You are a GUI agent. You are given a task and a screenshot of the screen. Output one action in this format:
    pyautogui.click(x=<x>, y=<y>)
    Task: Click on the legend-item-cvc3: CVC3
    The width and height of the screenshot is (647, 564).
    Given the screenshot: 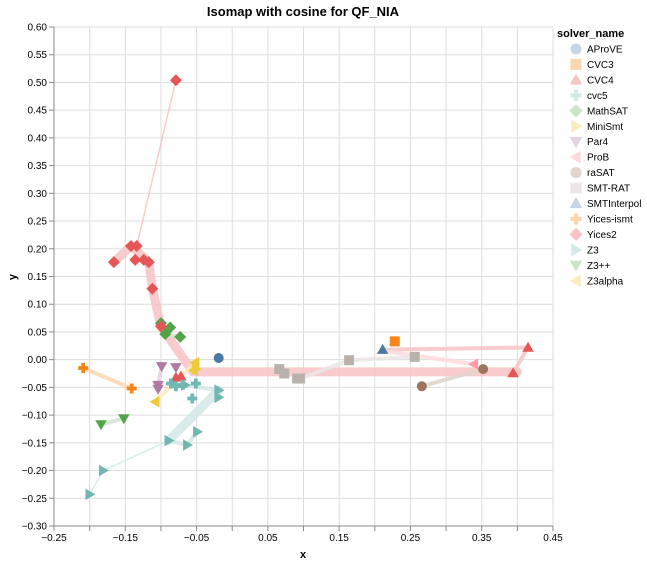 What is the action you would take?
    pyautogui.click(x=592, y=64)
    